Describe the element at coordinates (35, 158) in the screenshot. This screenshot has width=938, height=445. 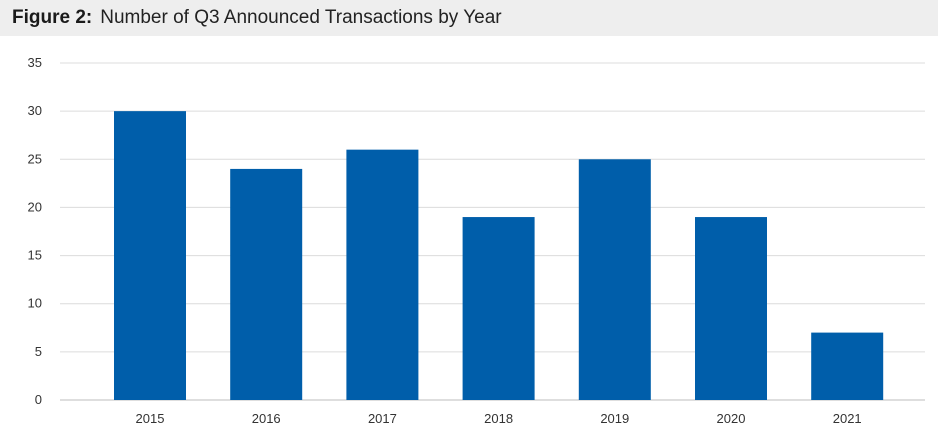
I see `y-tick-label: 25` at that location.